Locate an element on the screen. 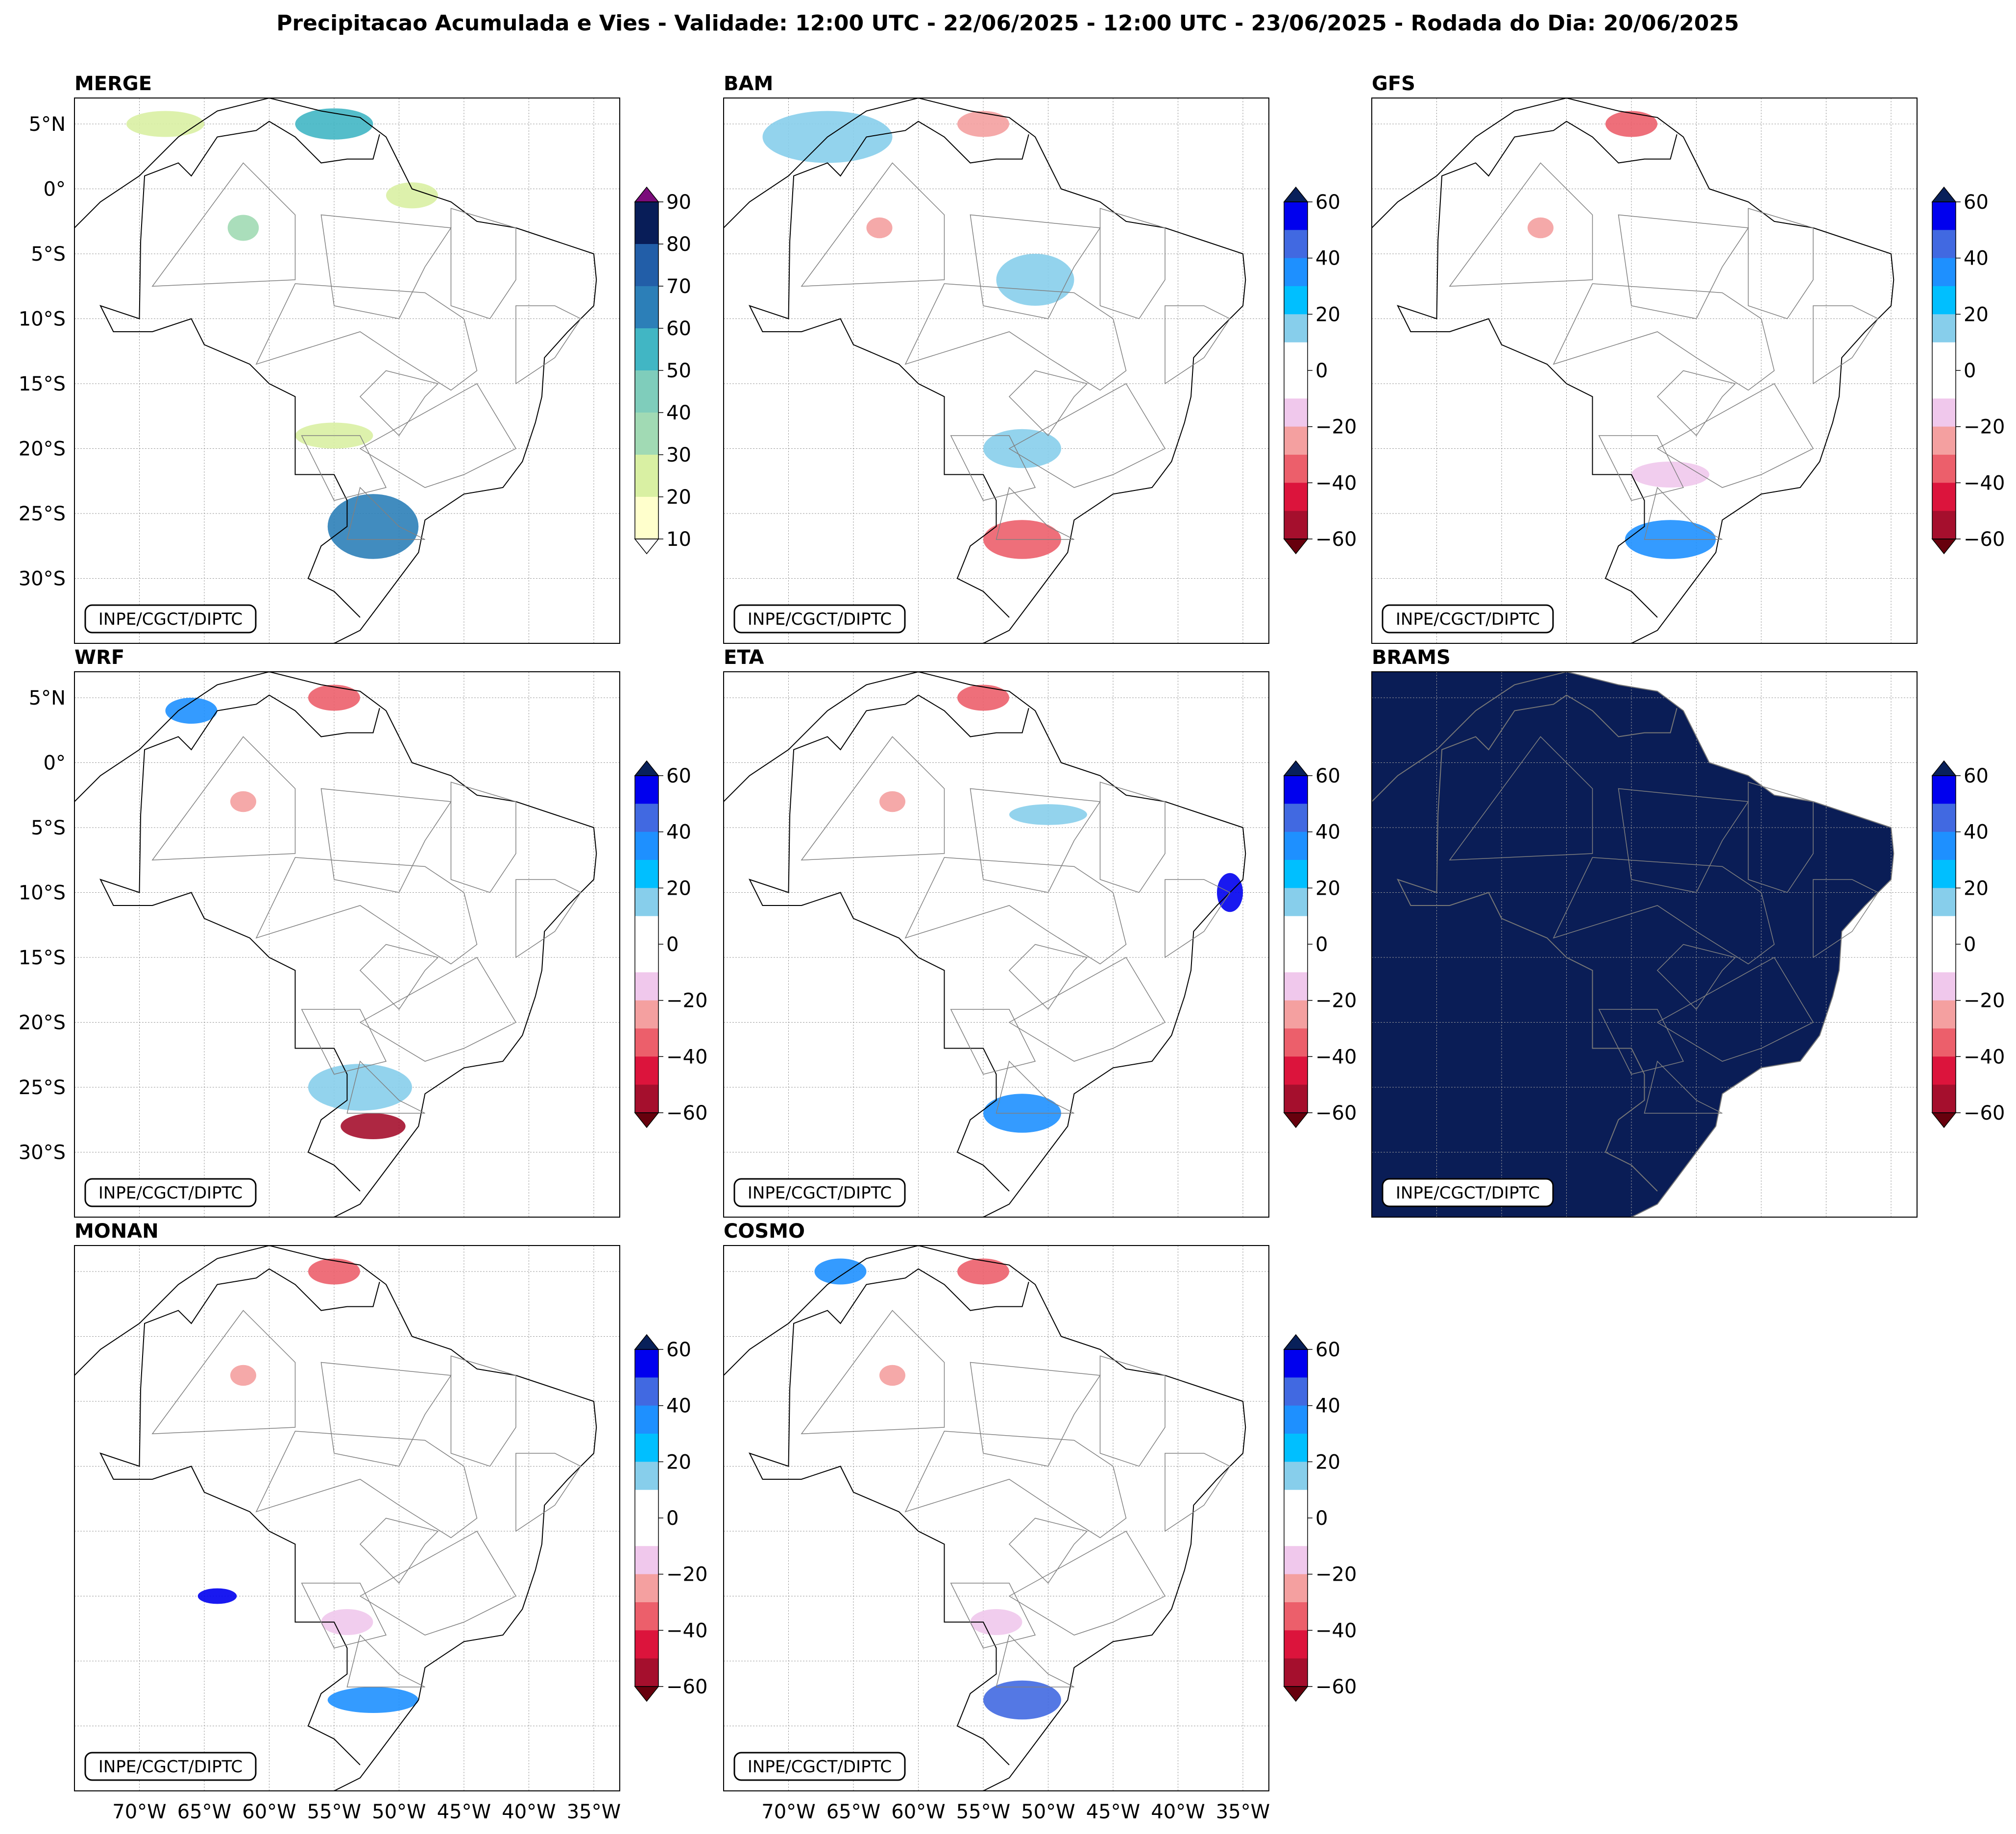 Image resolution: width=2016 pixels, height=1834 pixels. panel-title: GFS is located at coordinates (1393, 84).